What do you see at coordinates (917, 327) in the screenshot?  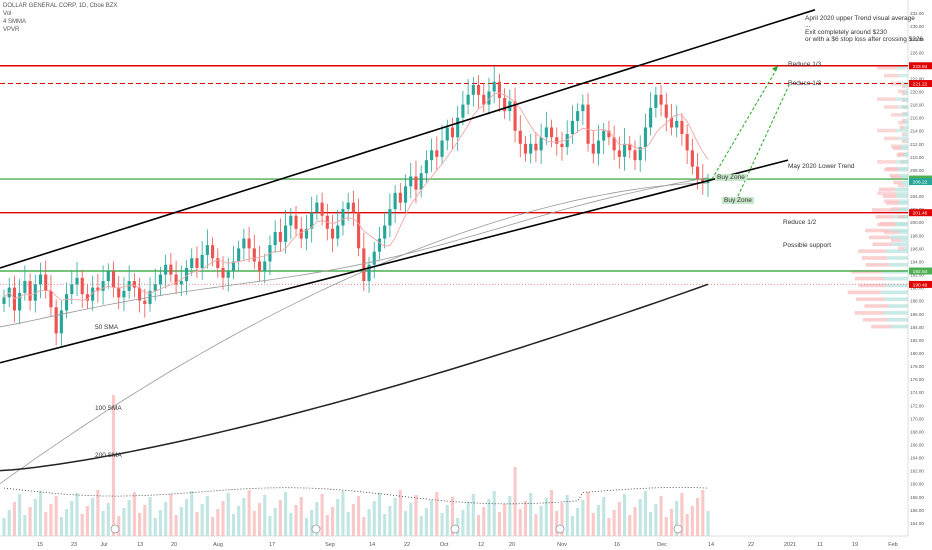 I see `price-tick-label: 184.00` at bounding box center [917, 327].